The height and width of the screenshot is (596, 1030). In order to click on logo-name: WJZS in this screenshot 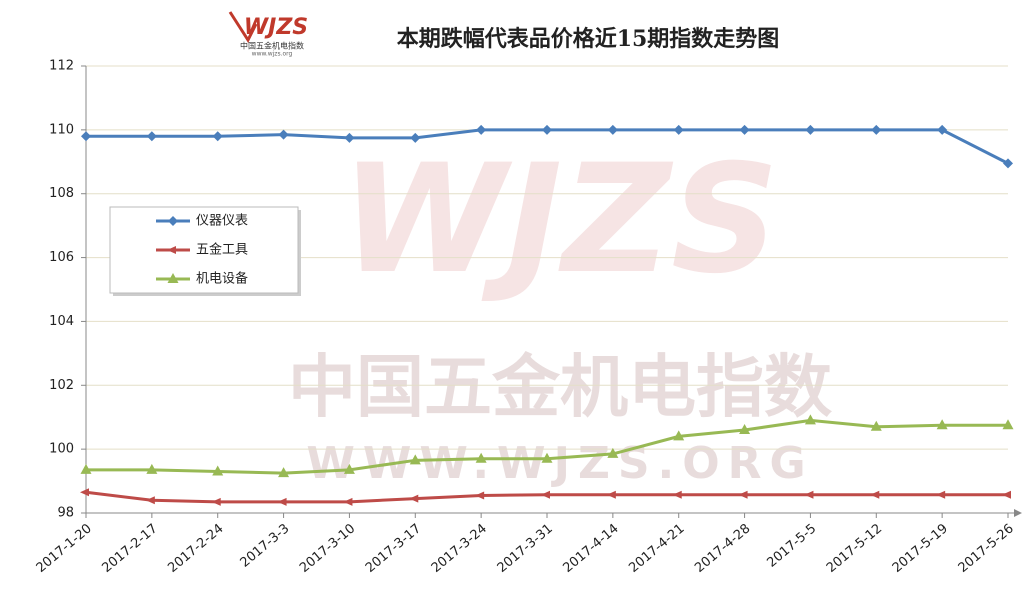, I will do `click(276, 27)`.